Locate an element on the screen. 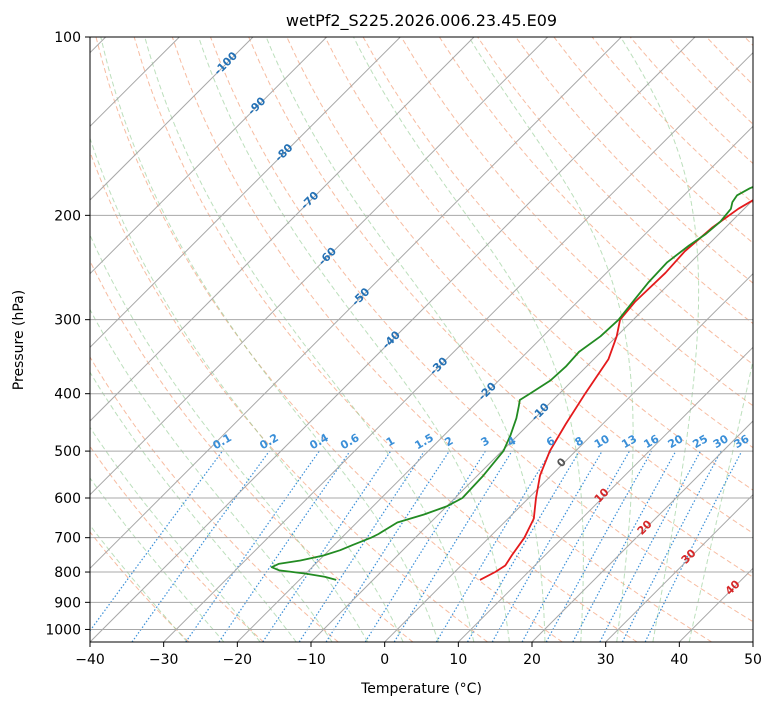 This screenshot has height=708, width=775. x-tick-label: 0 is located at coordinates (384, 660).